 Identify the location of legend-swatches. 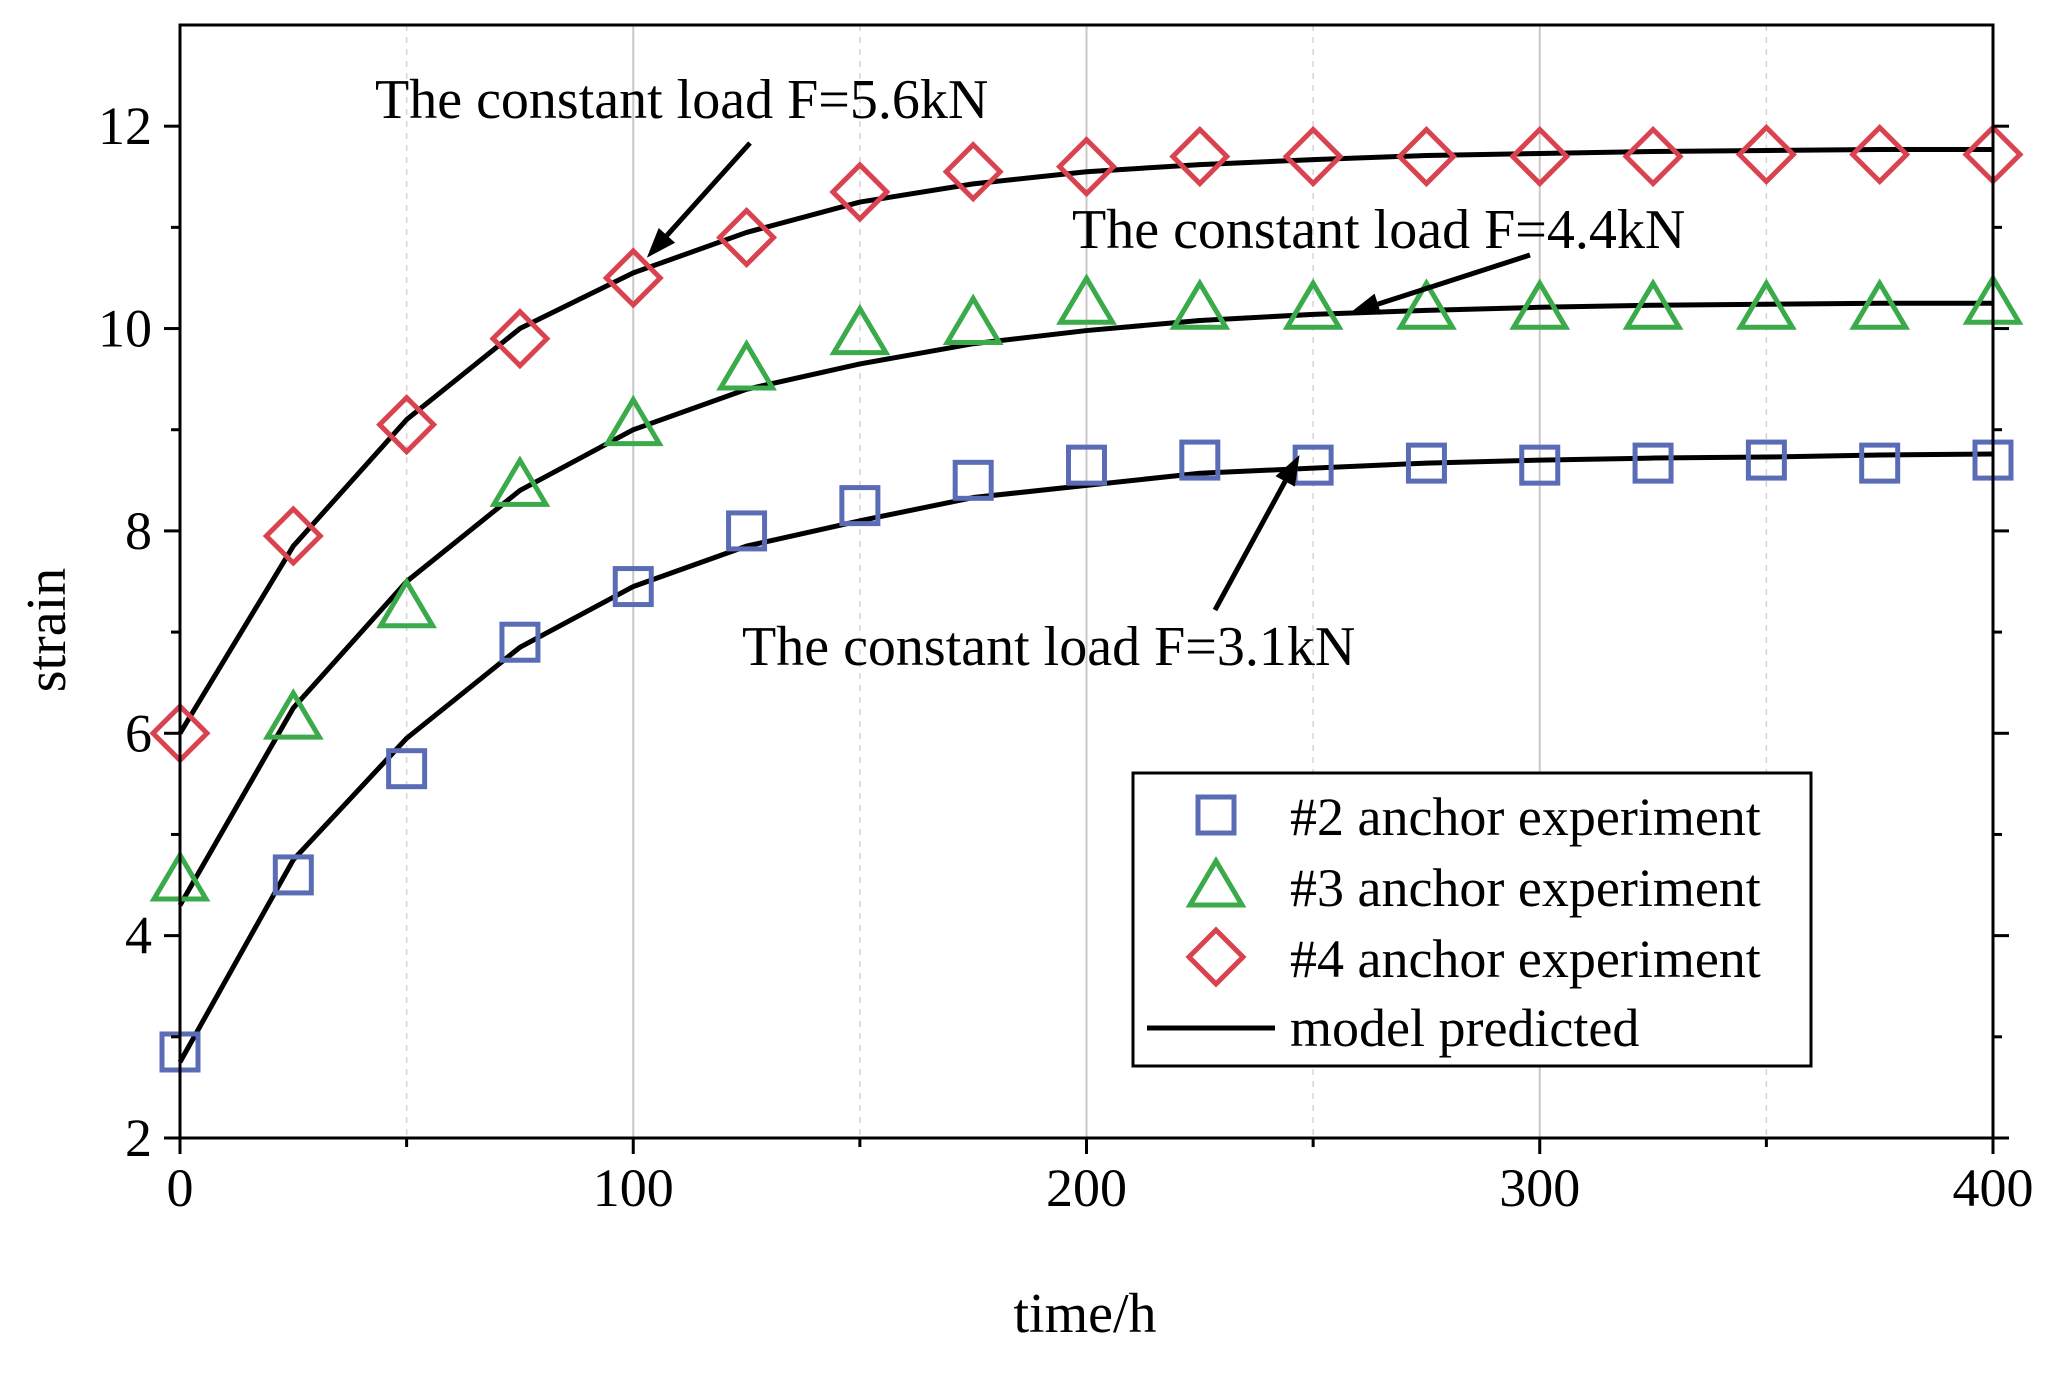
(1211, 912).